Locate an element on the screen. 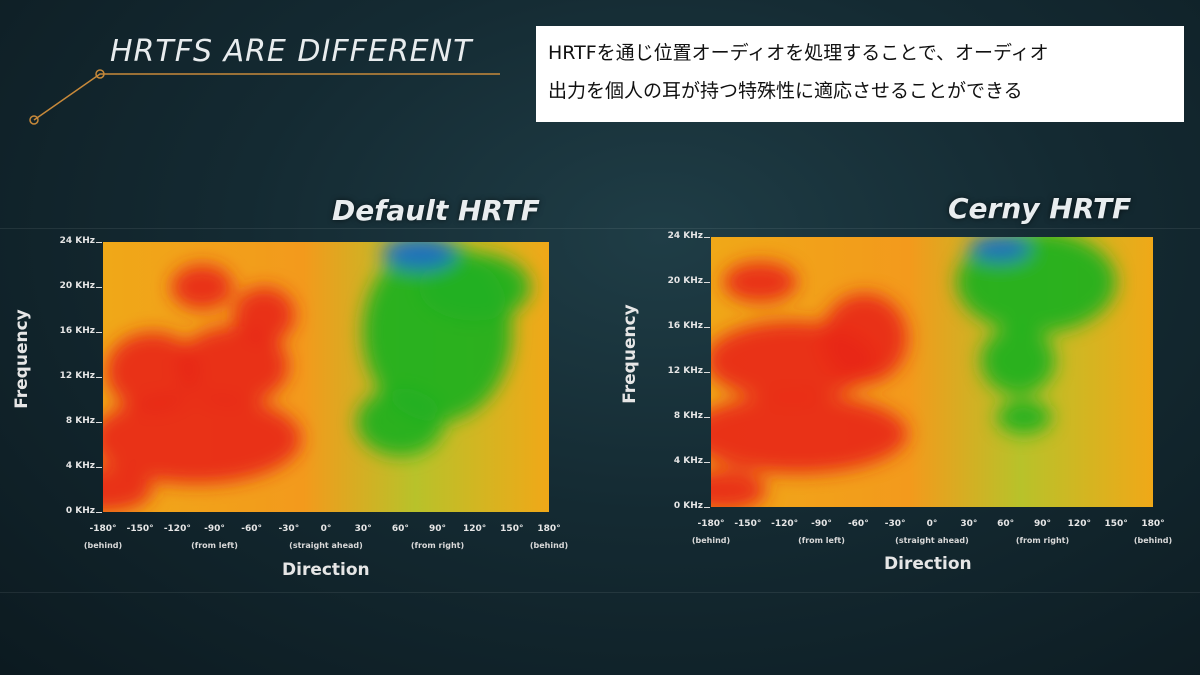 Image resolution: width=1200 pixels, height=675 pixels. chart-title-cerny: Cerny HRTF is located at coordinates (1040, 208).